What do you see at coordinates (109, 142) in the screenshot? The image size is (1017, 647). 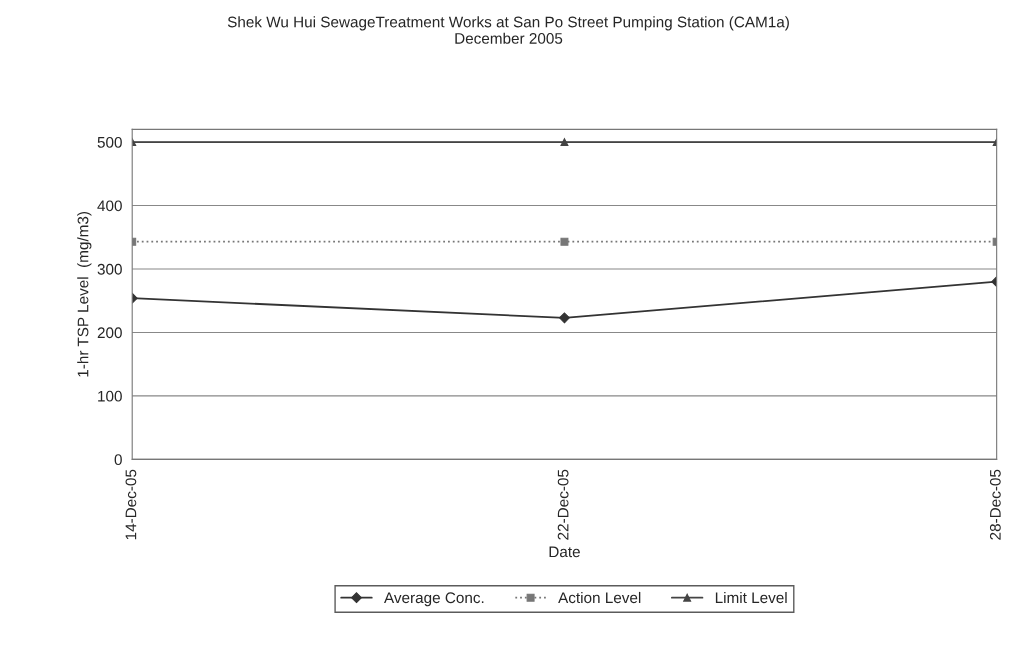 I see `y-tick-label: 500` at bounding box center [109, 142].